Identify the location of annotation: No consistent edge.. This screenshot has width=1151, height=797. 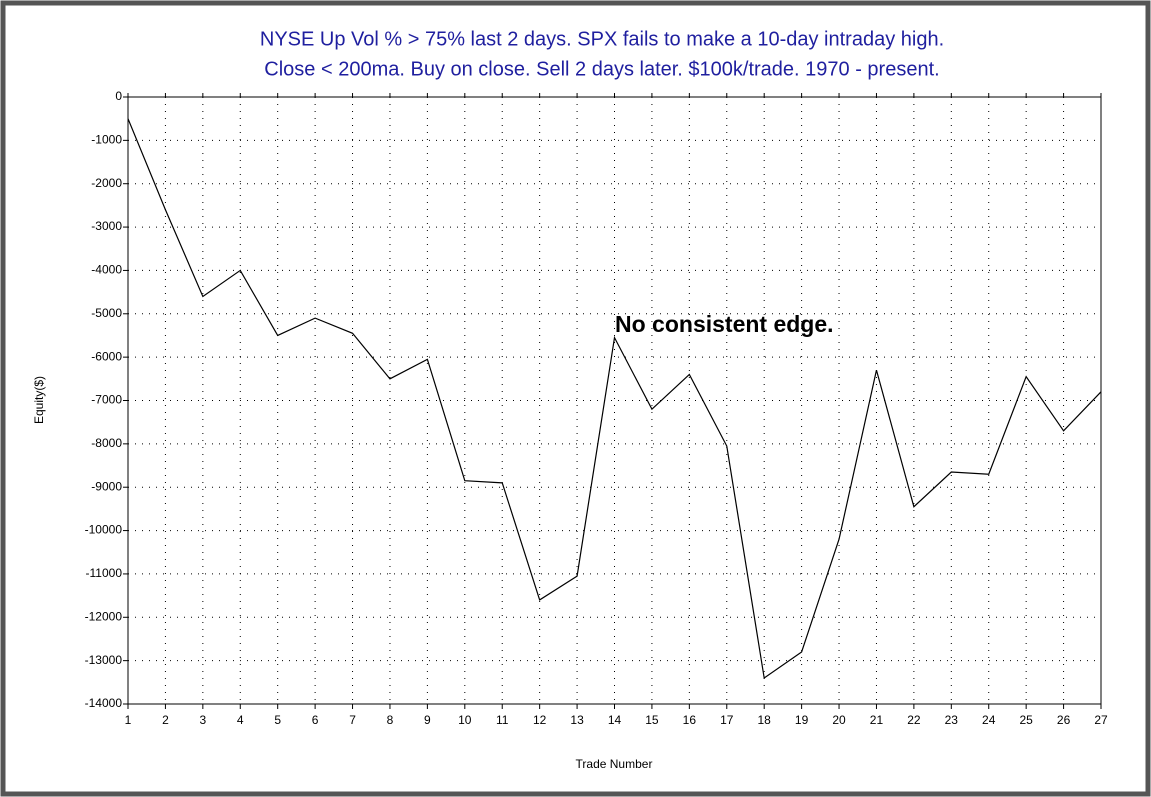
(724, 324).